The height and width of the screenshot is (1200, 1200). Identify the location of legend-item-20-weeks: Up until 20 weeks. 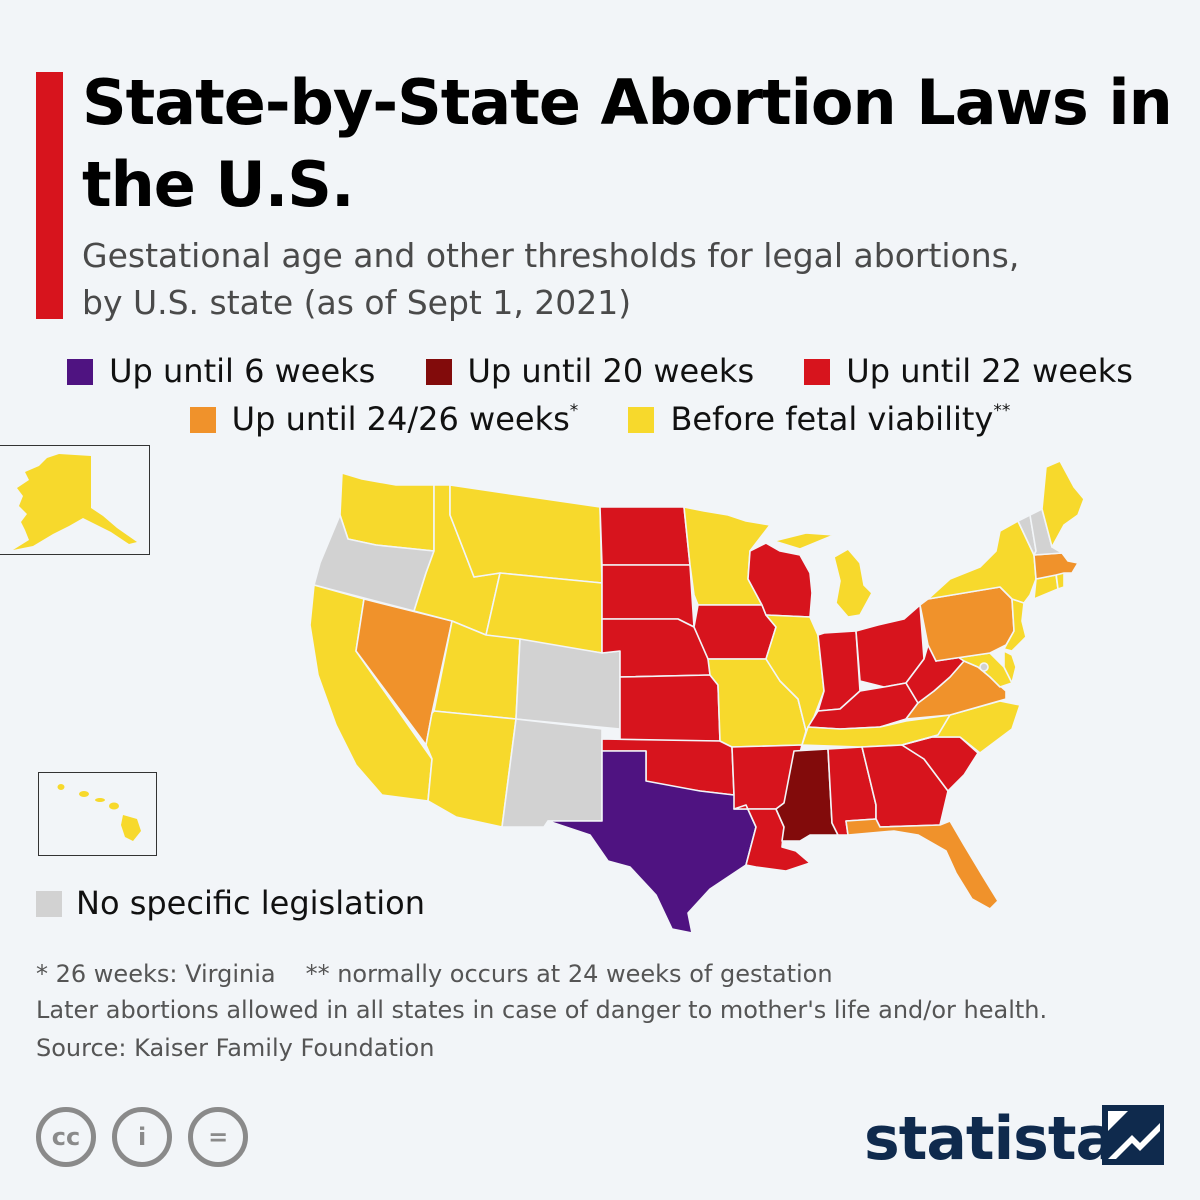
(590, 371).